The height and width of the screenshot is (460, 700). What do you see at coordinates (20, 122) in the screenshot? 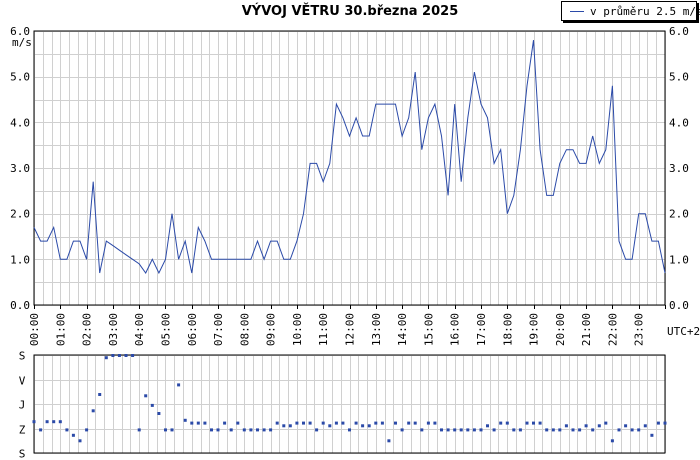
I see `speed-tick-label-left: 4.0` at bounding box center [20, 122].